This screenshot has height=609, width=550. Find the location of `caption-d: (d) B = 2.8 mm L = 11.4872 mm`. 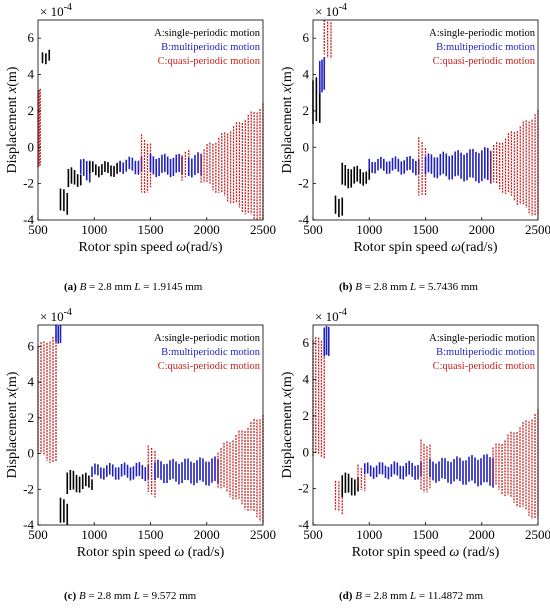

caption-d: (d) B = 2.8 mm L = 11.4872 mm is located at coordinates (411, 596).